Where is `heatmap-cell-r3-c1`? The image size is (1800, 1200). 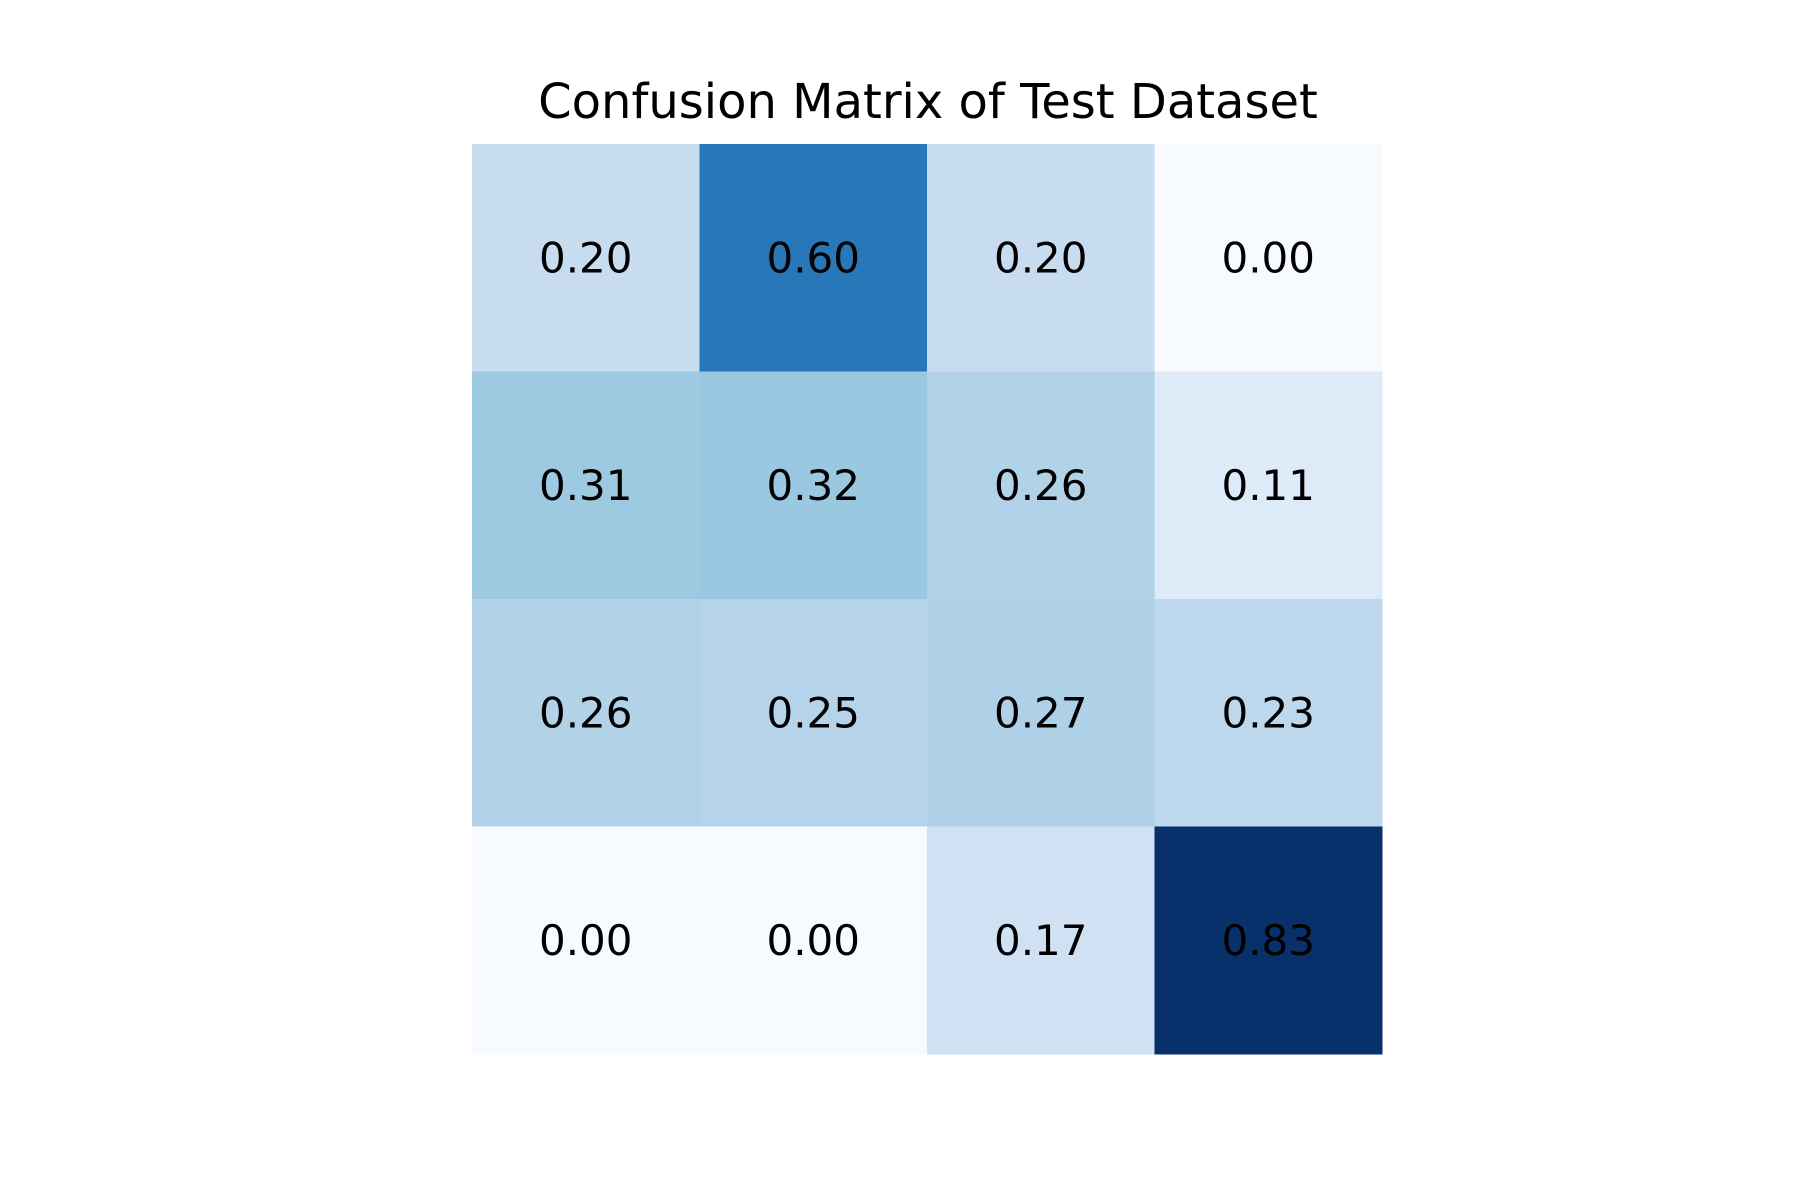
heatmap-cell-r3-c1 is located at coordinates (813, 940).